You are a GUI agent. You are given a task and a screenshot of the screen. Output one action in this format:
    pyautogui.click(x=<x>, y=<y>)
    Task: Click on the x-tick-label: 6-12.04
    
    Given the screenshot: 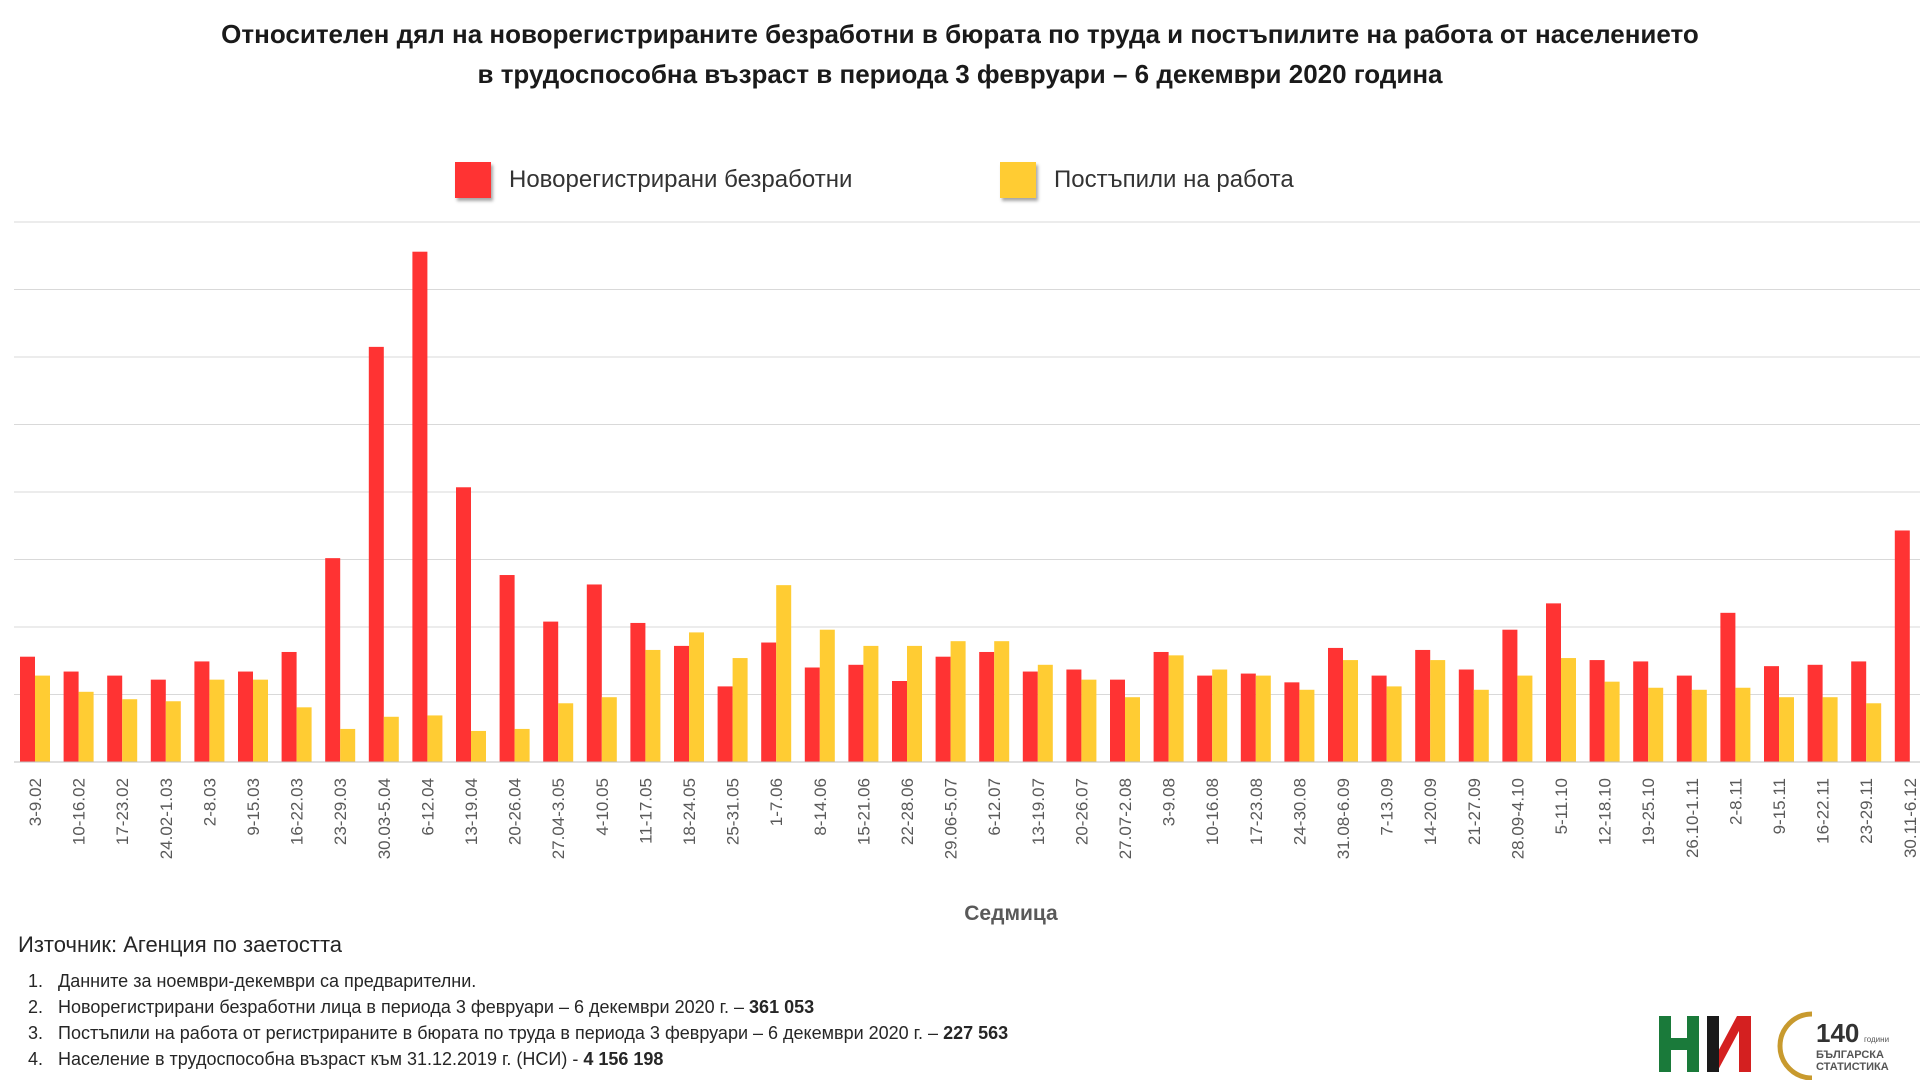 What is the action you would take?
    pyautogui.click(x=427, y=807)
    